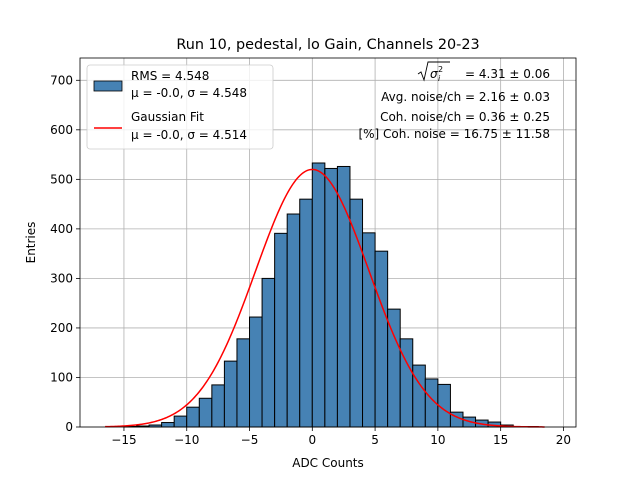 This screenshot has height=480, width=640. I want to click on y-tick-label: 0, so click(69, 427).